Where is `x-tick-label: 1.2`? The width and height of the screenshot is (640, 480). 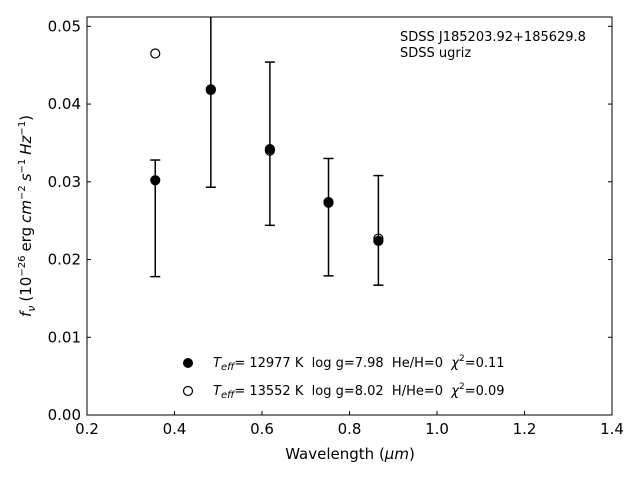
x-tick-label: 1.2 is located at coordinates (525, 429).